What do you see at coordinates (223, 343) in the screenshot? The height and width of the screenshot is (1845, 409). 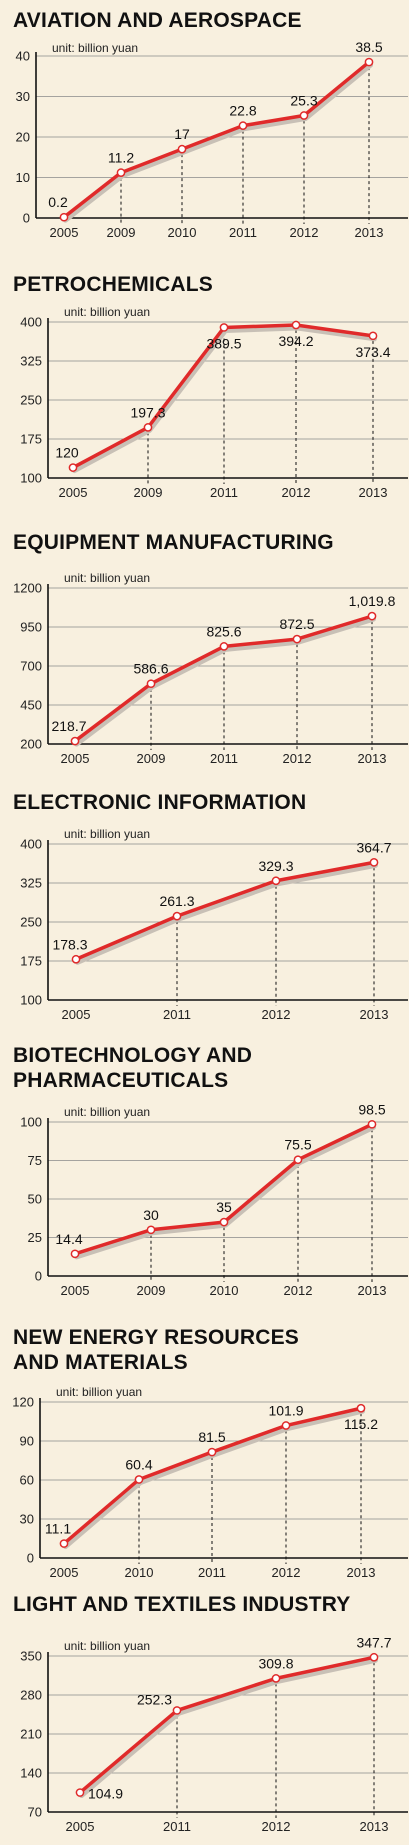 I see `data-label: 389.5` at bounding box center [223, 343].